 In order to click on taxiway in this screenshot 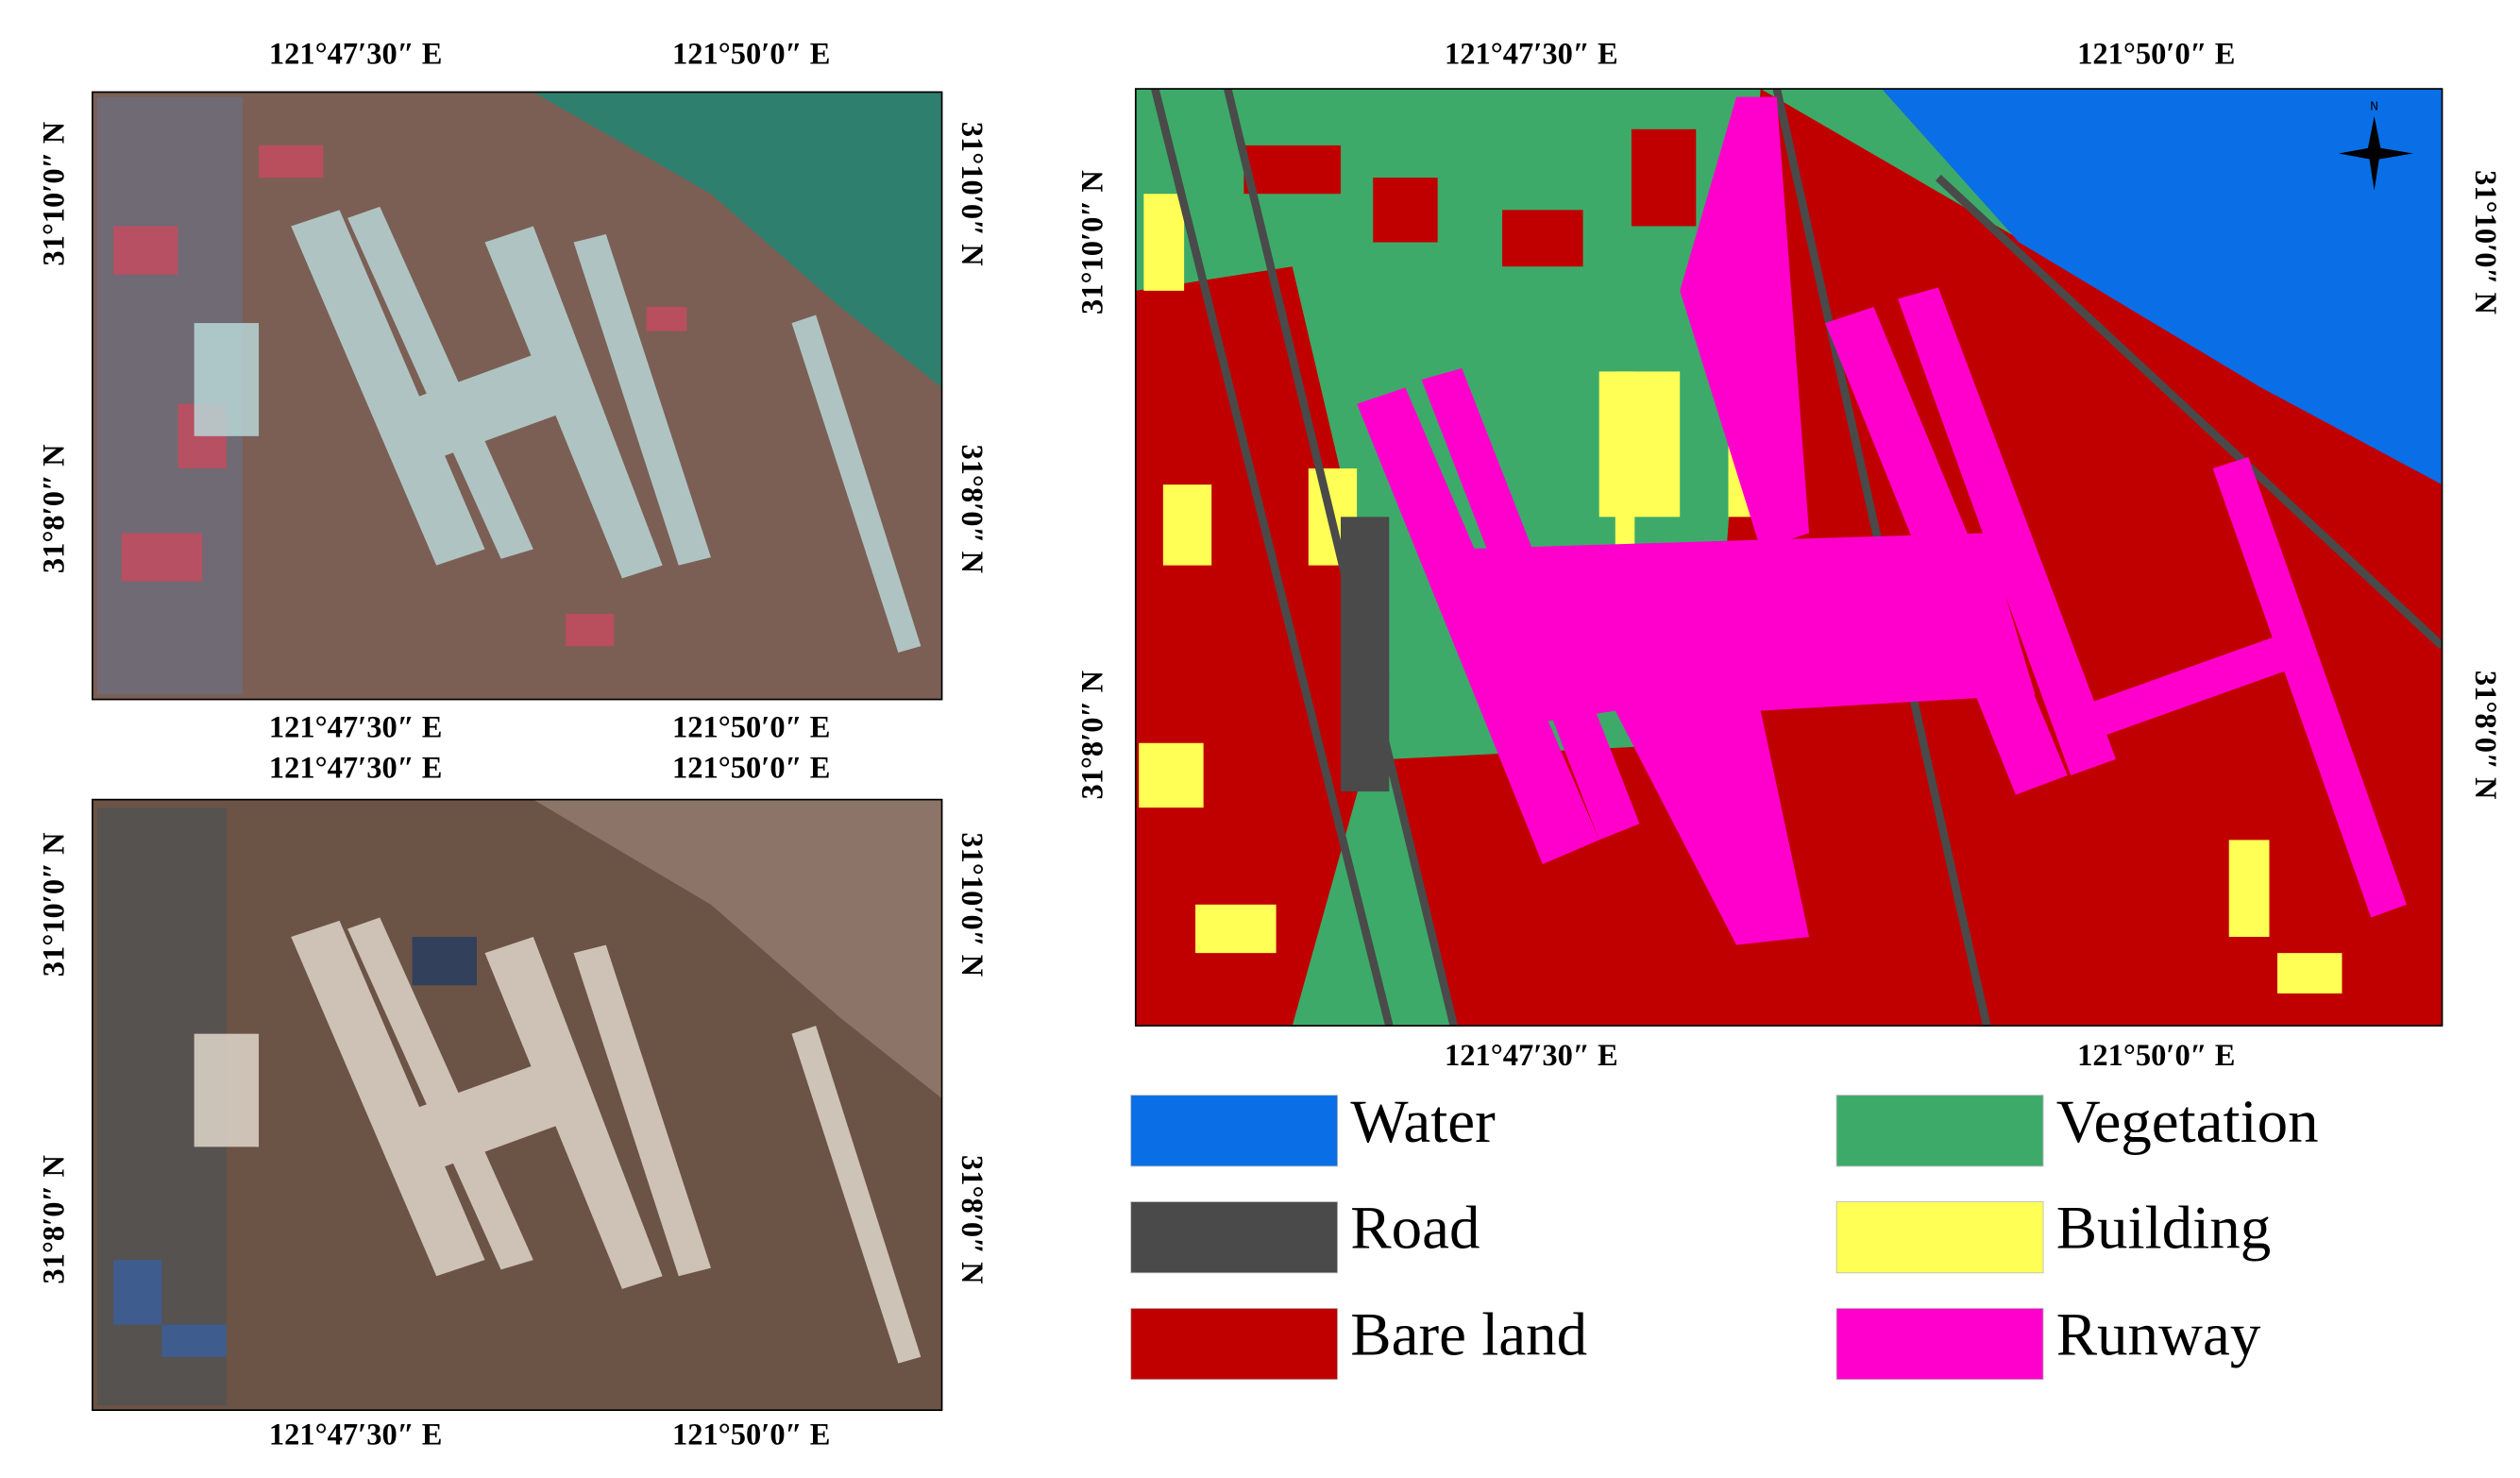, I will do `click(2188, 686)`.